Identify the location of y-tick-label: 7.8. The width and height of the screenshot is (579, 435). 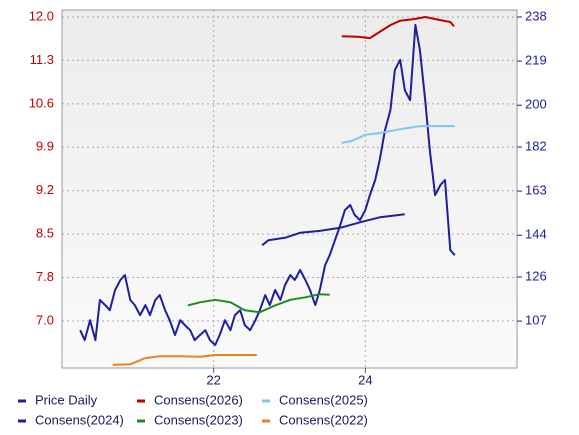
(45, 276).